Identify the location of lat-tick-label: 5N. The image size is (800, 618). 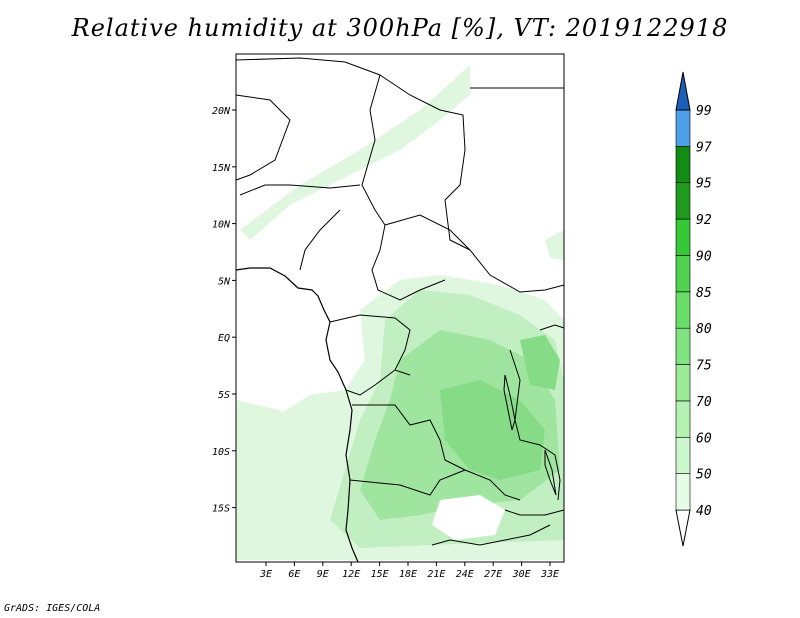
(224, 281).